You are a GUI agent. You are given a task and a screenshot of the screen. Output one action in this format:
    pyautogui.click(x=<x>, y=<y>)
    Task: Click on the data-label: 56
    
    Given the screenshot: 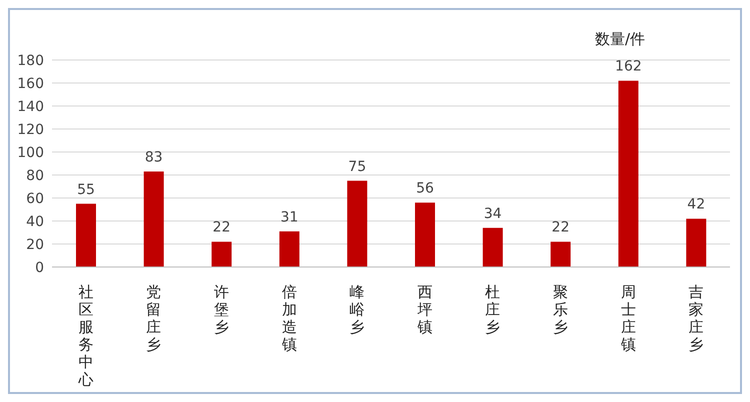 What is the action you would take?
    pyautogui.click(x=425, y=188)
    